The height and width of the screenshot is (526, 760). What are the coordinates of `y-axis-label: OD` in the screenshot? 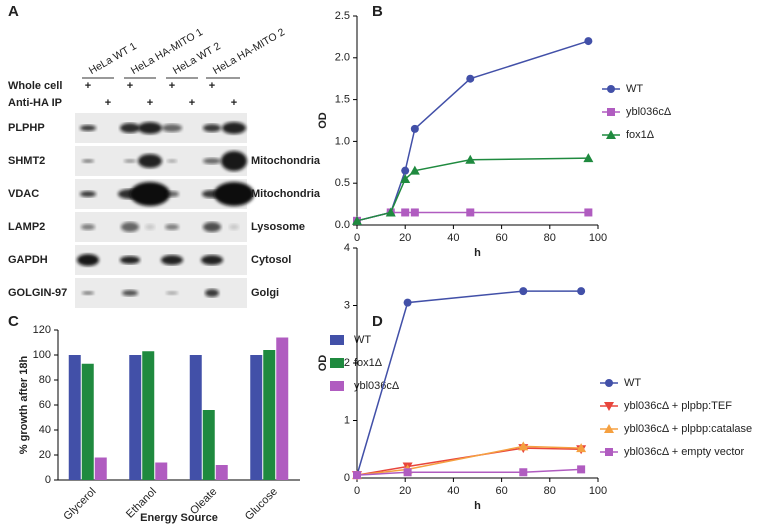 It's located at (323, 363).